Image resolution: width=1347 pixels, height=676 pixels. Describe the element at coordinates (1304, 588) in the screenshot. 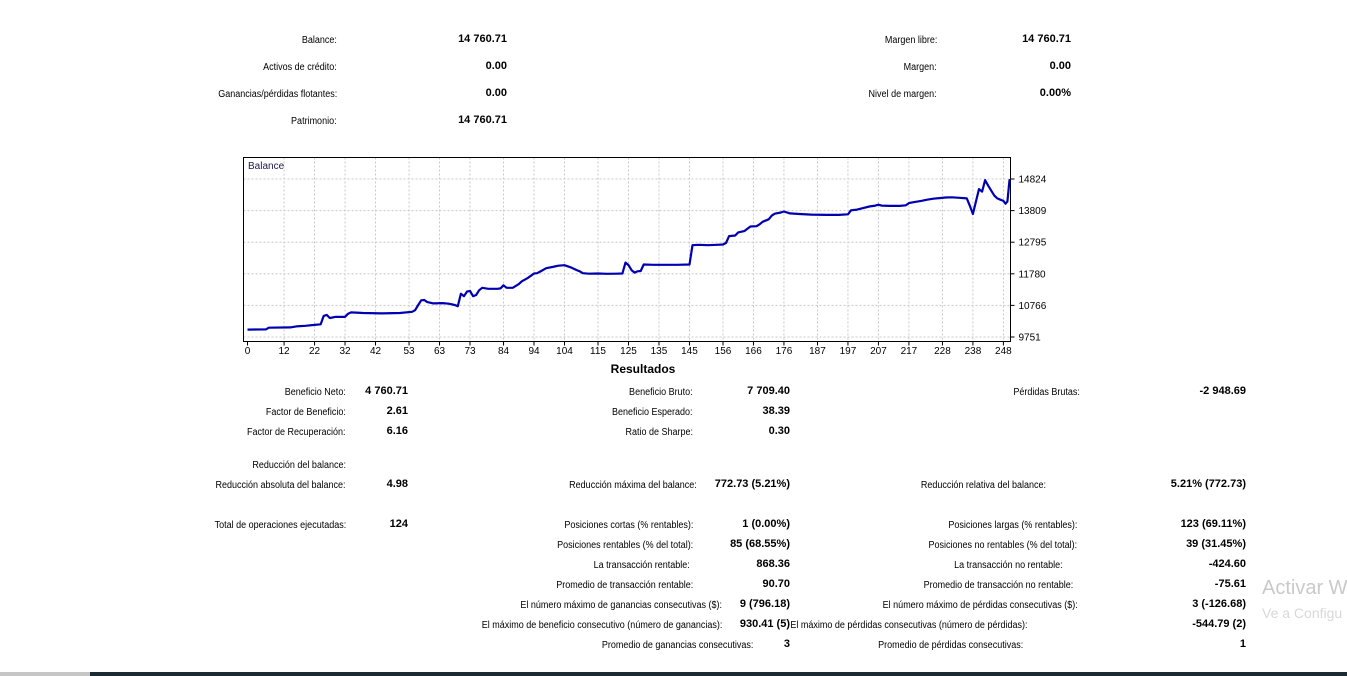

I see `watermark-line1: Activar W` at that location.